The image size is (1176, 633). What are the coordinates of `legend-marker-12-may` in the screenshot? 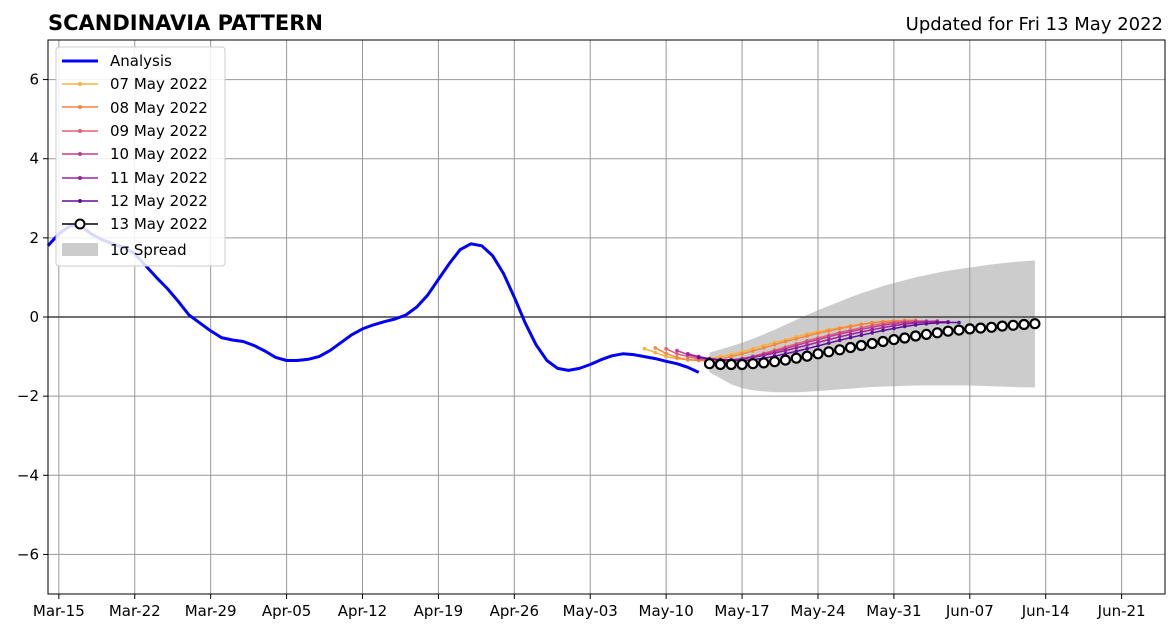 It's located at (80, 201).